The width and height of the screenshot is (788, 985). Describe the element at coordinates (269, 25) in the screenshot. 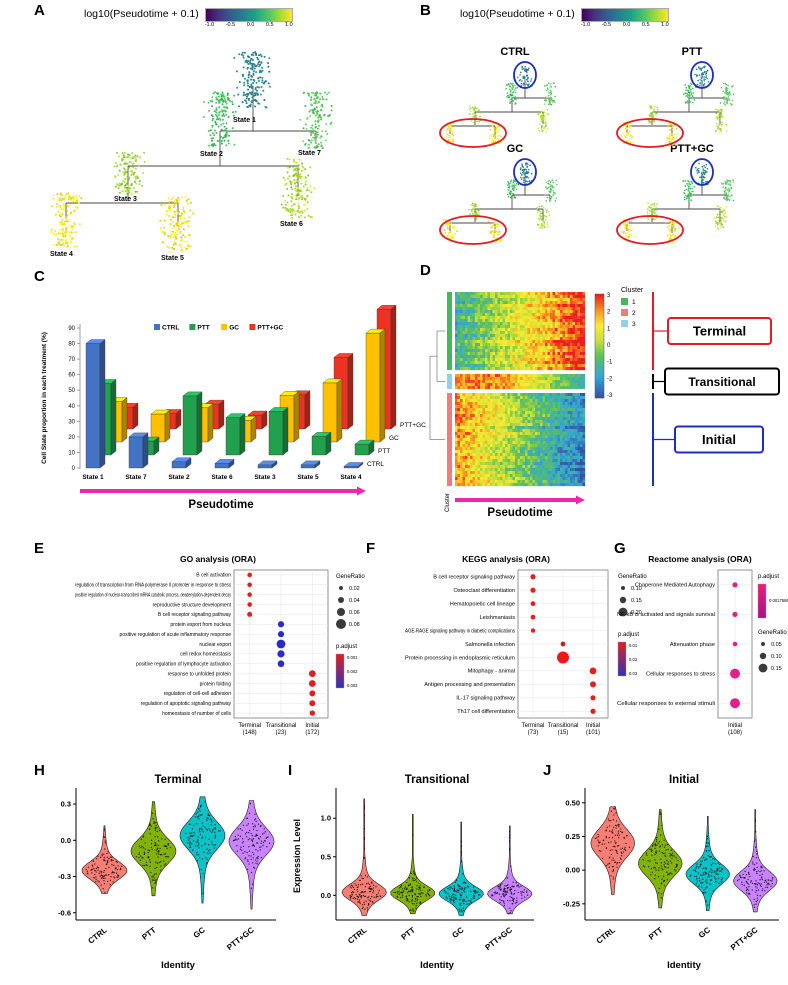

I see `colorbar-tick: 0.5` at that location.